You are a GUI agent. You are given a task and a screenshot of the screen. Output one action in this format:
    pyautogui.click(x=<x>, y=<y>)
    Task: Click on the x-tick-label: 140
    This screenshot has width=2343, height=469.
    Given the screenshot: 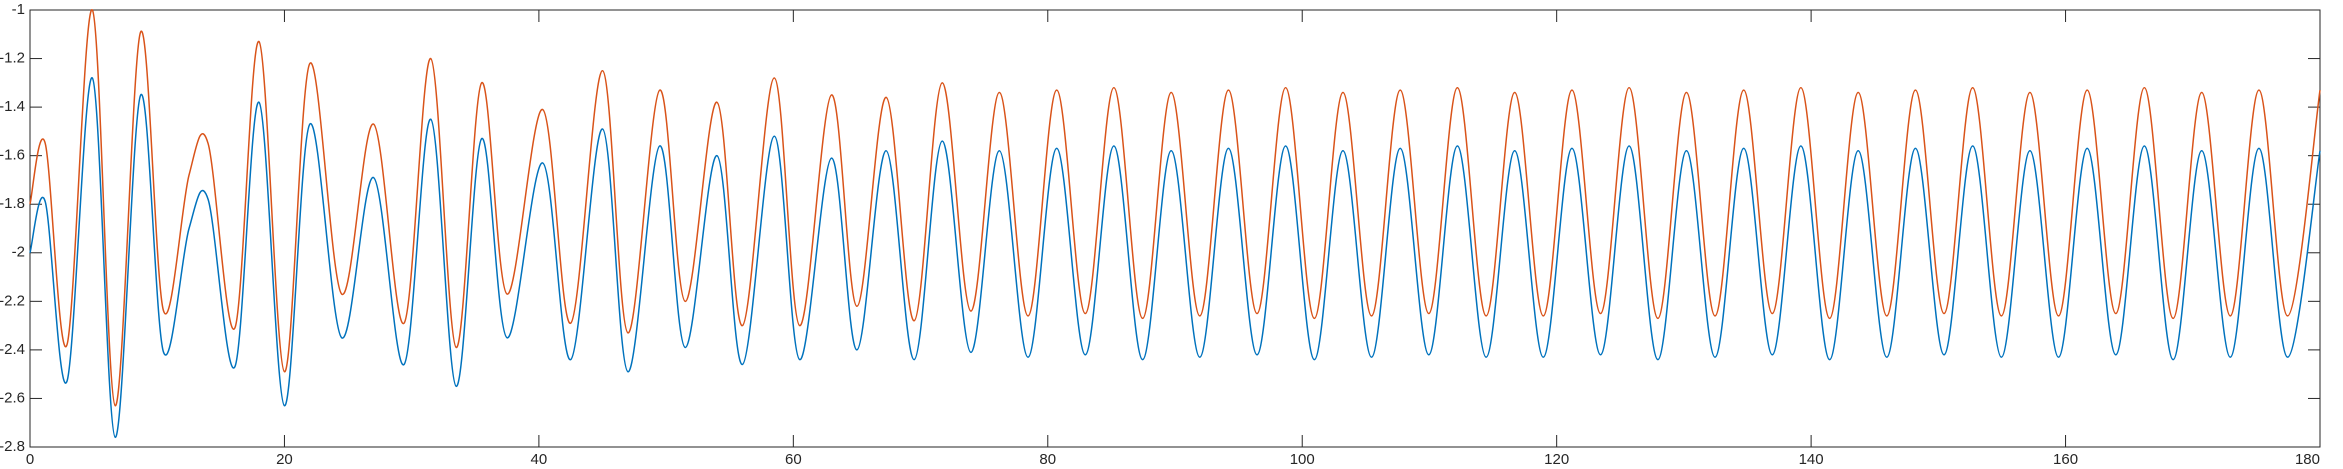 What is the action you would take?
    pyautogui.click(x=1811, y=459)
    